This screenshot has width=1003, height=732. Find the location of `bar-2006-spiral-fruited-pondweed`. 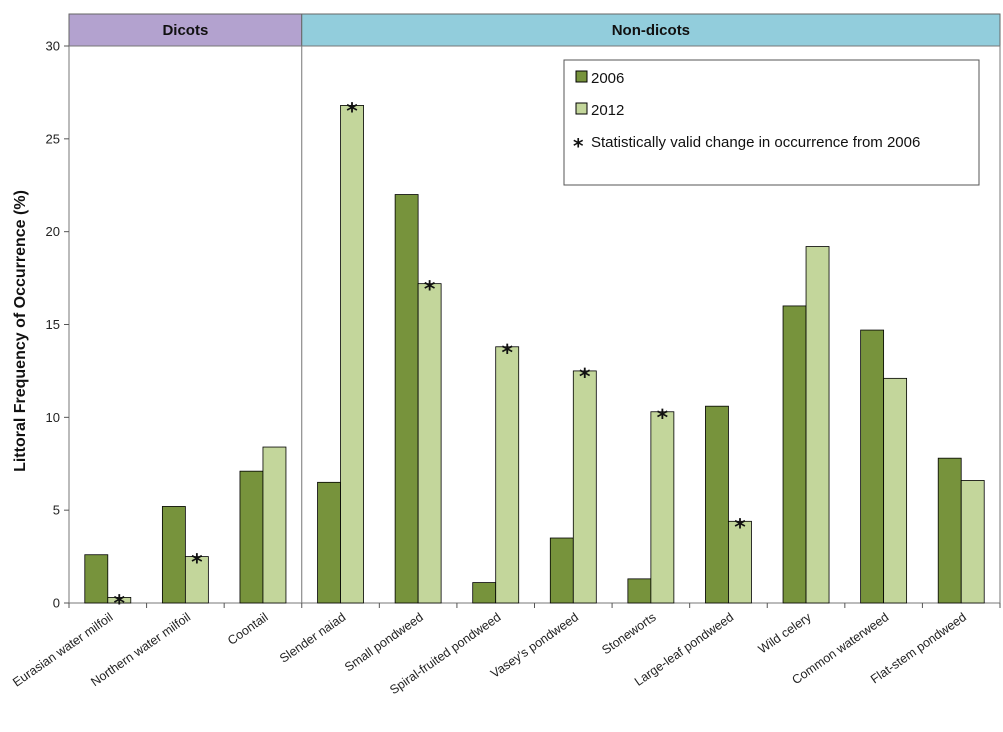

bar-2006-spiral-fruited-pondweed is located at coordinates (484, 593).